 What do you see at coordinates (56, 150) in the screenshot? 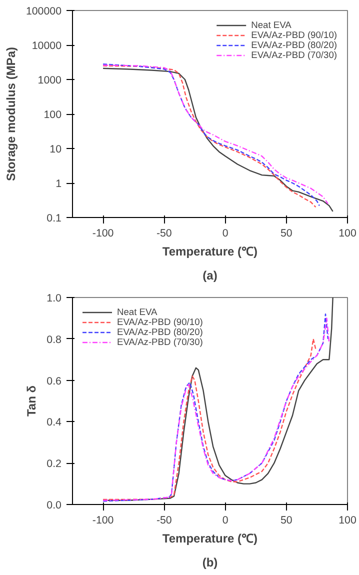
I see `y-tick-label: 10` at bounding box center [56, 150].